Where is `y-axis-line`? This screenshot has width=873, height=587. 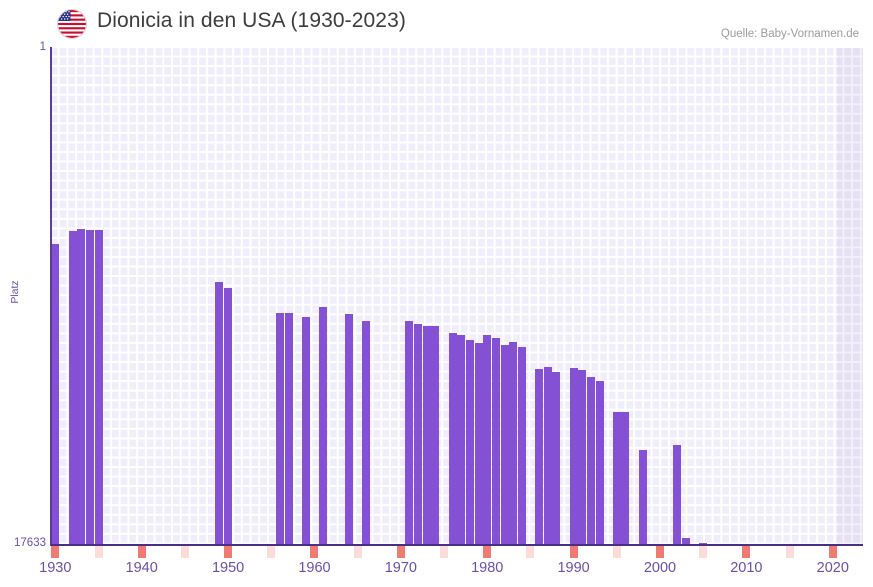
y-axis-line is located at coordinates (51, 296).